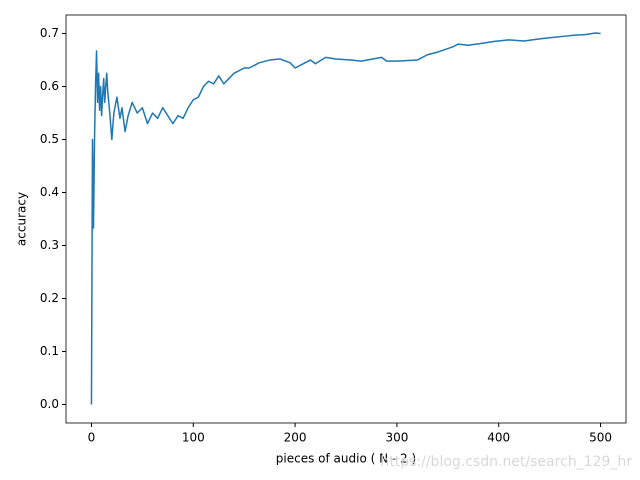 This screenshot has width=640, height=480. I want to click on x-tick-label: 500, so click(600, 438).